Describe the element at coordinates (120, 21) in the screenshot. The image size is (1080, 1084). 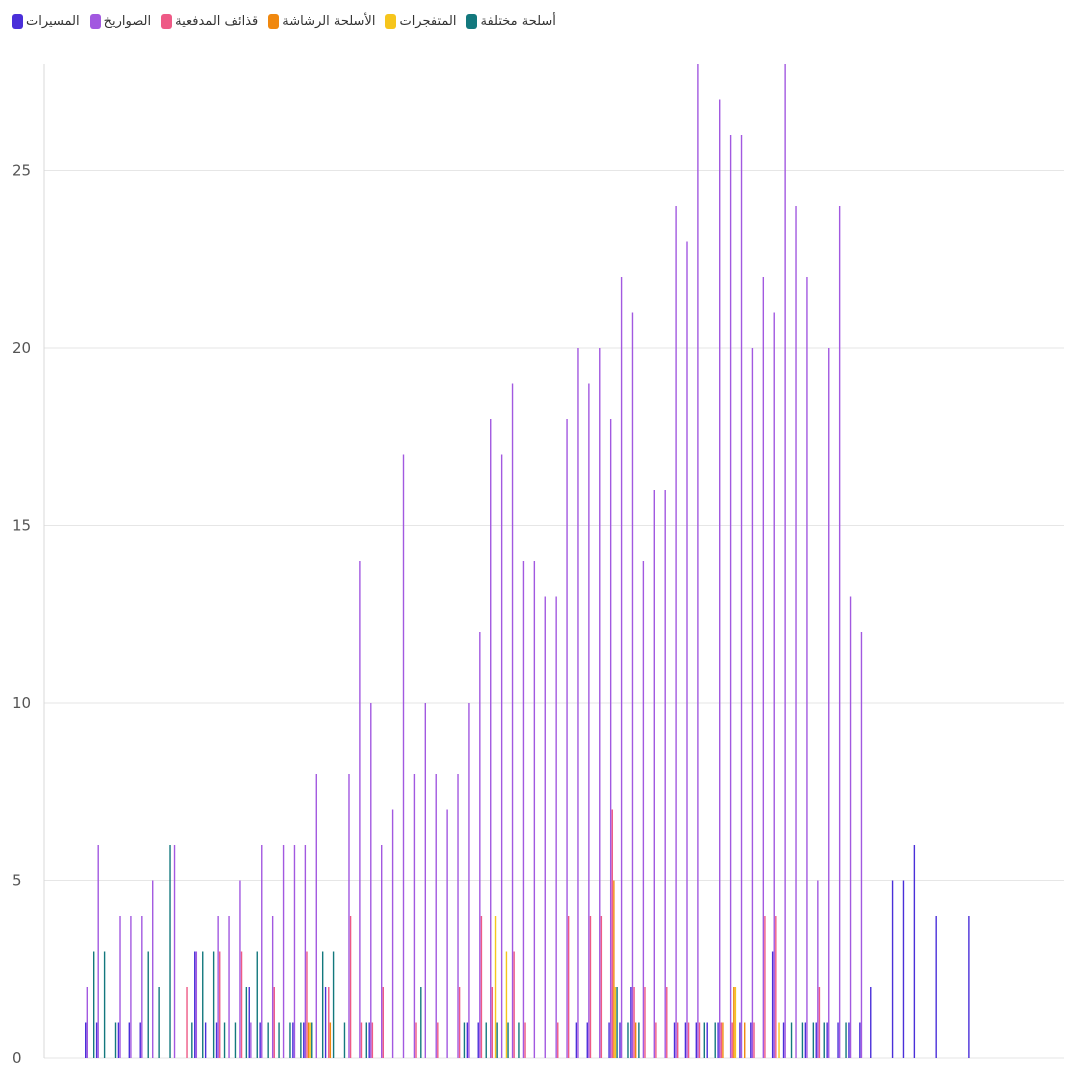
I see `legend-item: الصواريخ` at that location.